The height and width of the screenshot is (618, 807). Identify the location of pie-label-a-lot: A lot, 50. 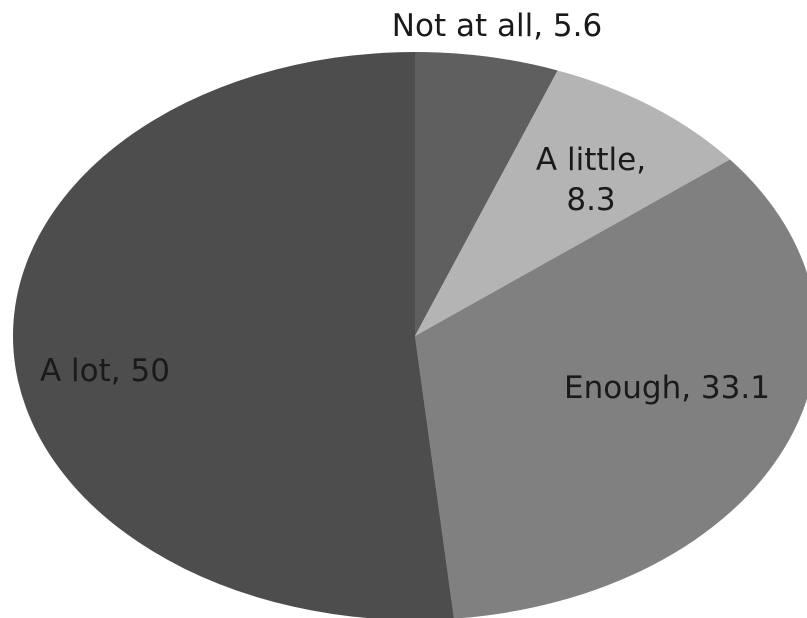
(105, 371).